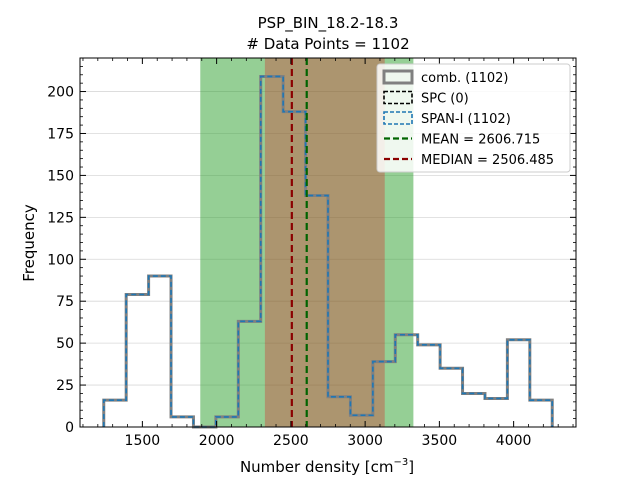  Describe the element at coordinates (398, 118) in the screenshot. I see `legend-swatch-span-i` at that location.